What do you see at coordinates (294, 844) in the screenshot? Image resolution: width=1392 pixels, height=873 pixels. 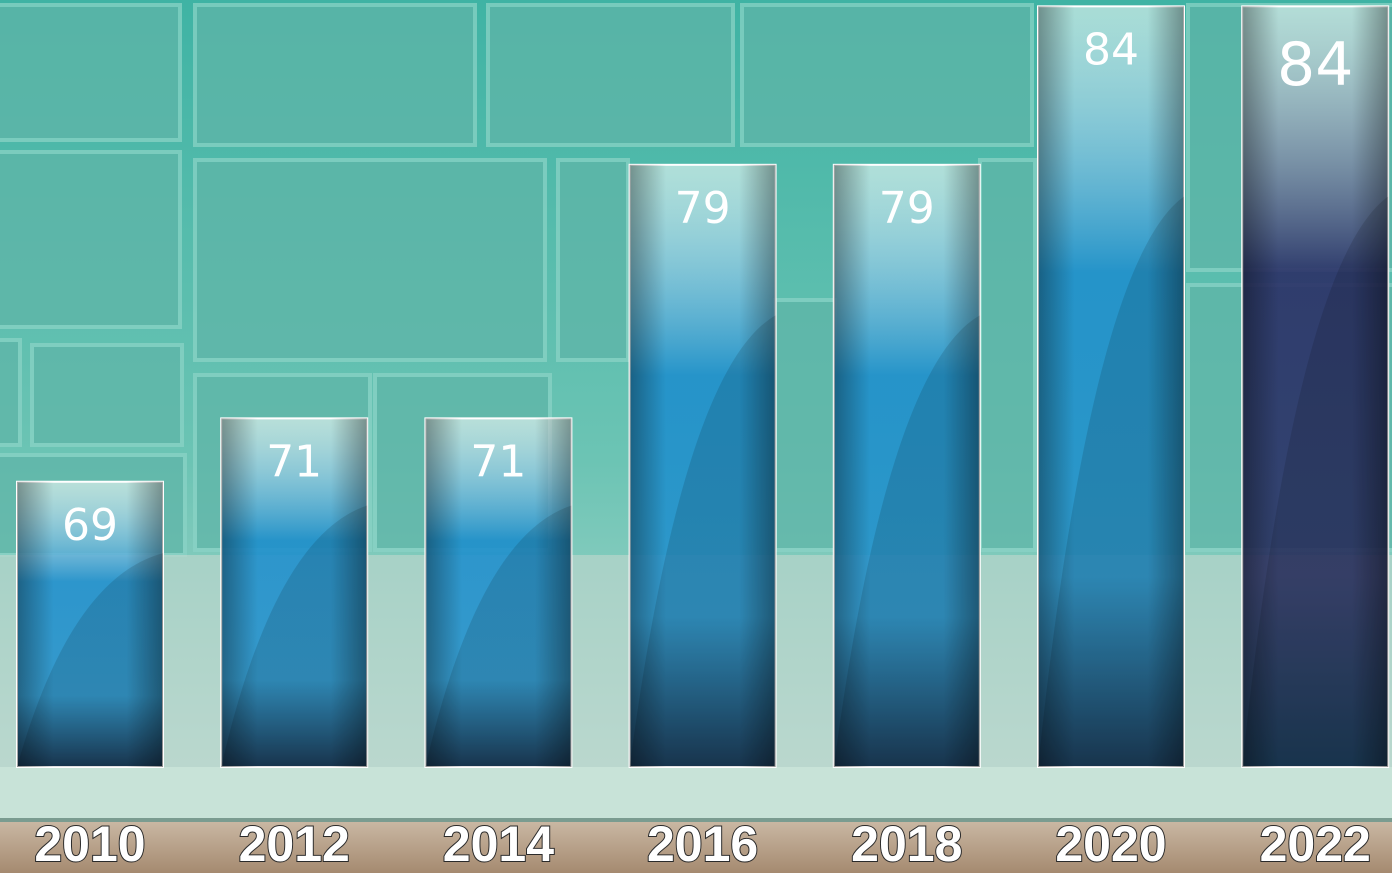 I see `x-tick-label: 2012` at bounding box center [294, 844].